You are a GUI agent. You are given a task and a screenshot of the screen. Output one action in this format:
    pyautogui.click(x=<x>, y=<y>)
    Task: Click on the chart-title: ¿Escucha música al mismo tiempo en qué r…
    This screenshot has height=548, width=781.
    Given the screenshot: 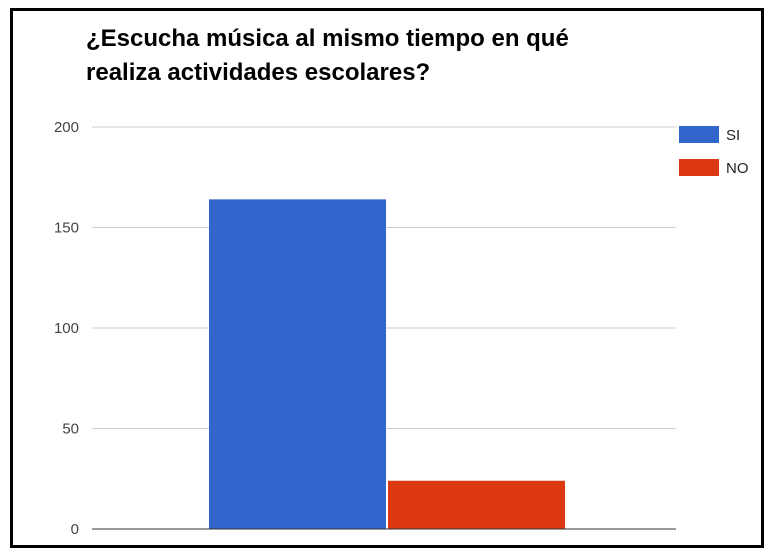 What is the action you would take?
    pyautogui.click(x=327, y=55)
    